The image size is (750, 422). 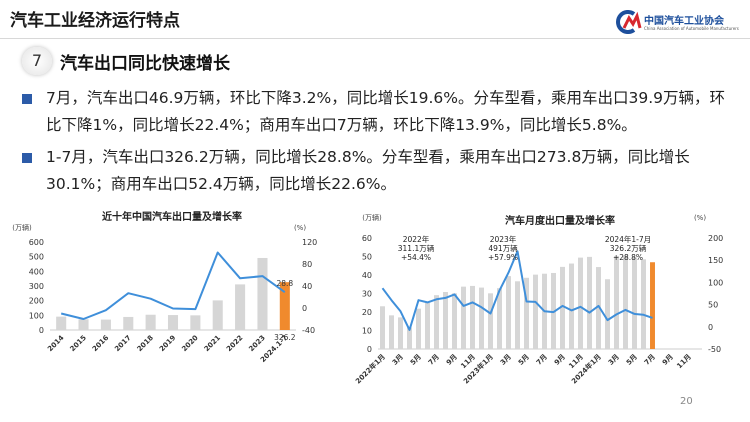 What do you see at coordinates (367, 331) in the screenshot?
I see `y-tick-label: 10` at bounding box center [367, 331].